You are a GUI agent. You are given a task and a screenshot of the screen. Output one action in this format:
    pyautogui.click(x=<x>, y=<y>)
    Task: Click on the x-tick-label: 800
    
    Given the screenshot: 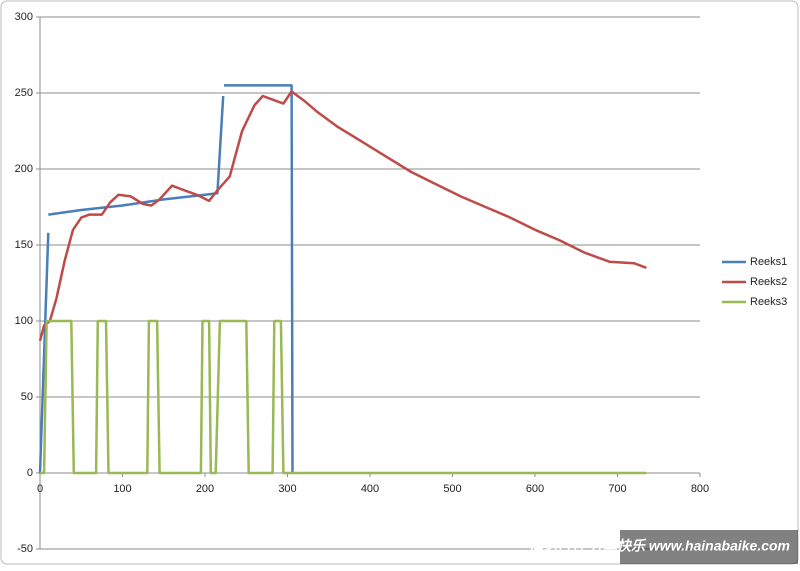 What is the action you would take?
    pyautogui.click(x=700, y=489)
    